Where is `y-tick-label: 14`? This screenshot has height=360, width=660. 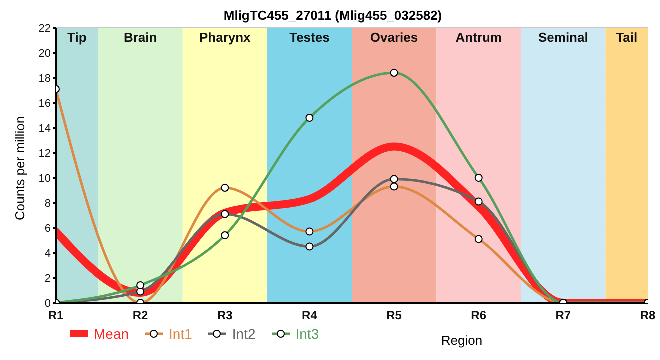 y-tick-label: 14 is located at coordinates (44, 128).